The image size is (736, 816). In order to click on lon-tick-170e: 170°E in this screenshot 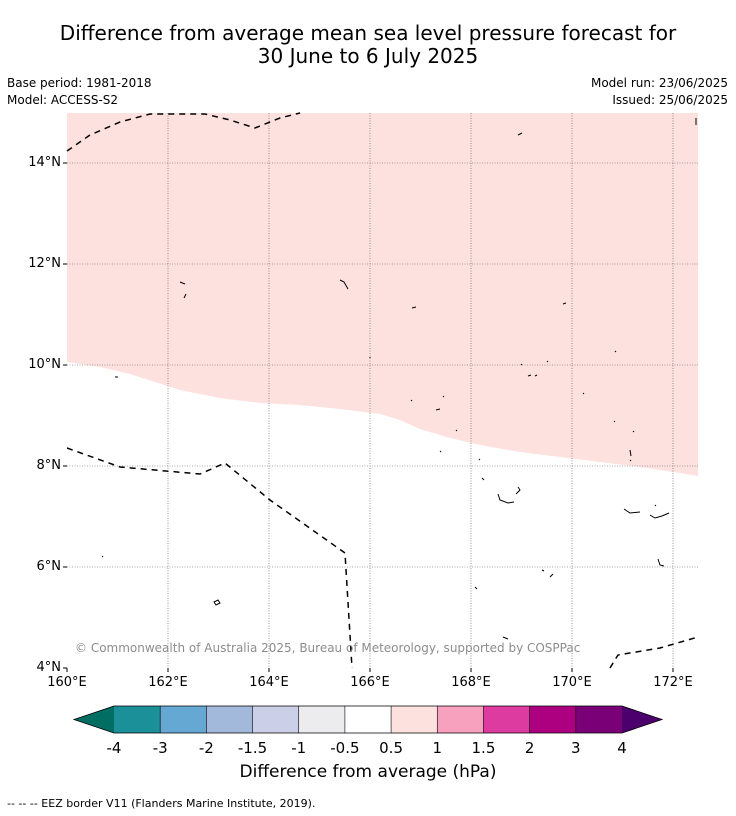, I will do `click(572, 682)`.